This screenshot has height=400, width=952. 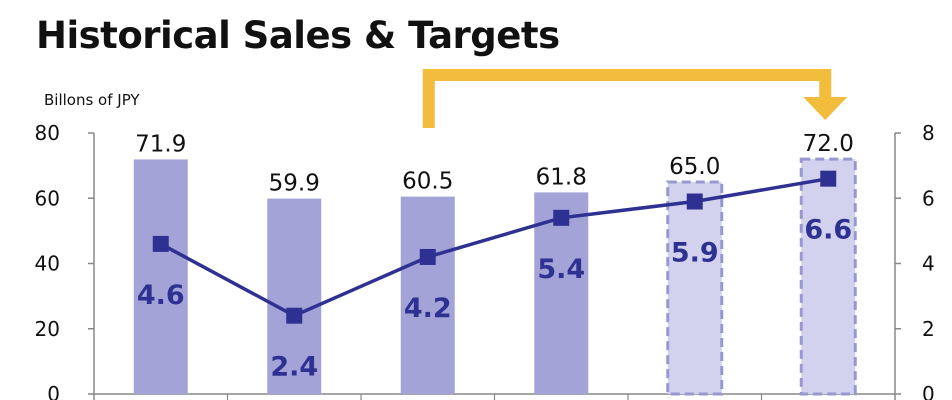 What do you see at coordinates (828, 144) in the screenshot?
I see `bar-value-label: 72.0` at bounding box center [828, 144].